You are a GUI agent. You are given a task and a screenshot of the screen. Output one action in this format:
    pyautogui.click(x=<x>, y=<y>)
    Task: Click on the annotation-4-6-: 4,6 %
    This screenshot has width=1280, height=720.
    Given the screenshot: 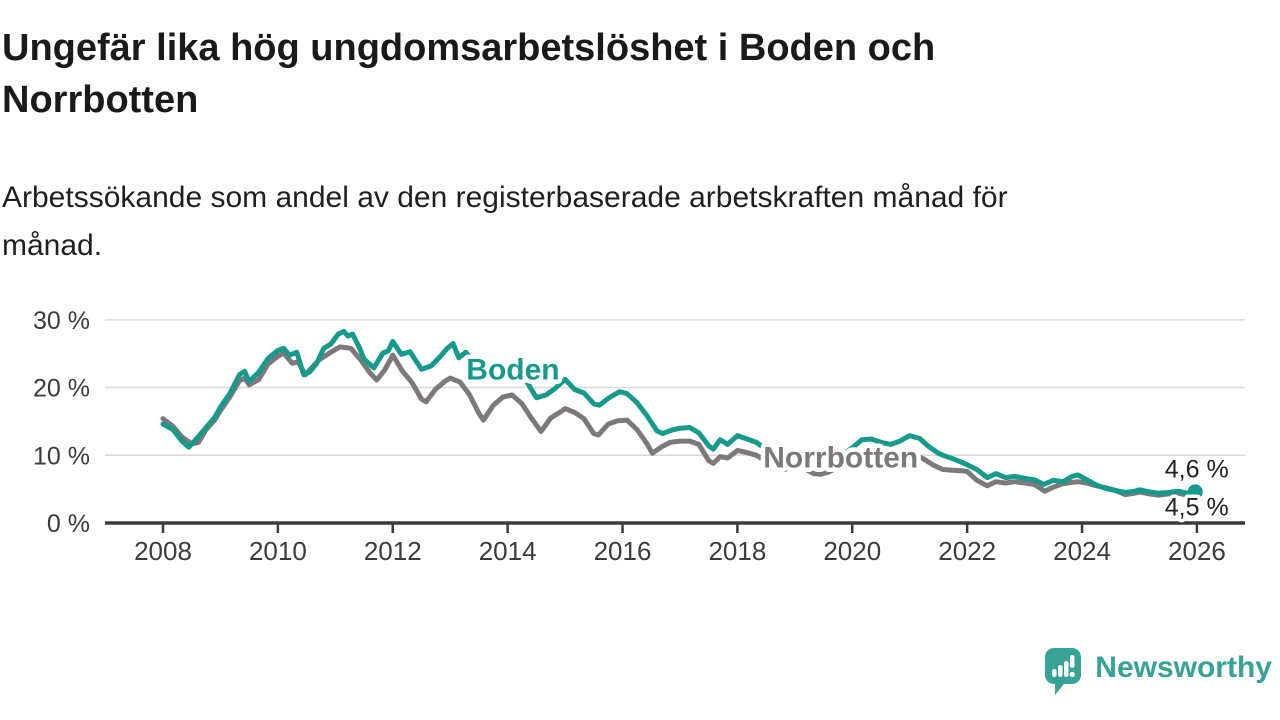 What is the action you would take?
    pyautogui.click(x=1197, y=470)
    